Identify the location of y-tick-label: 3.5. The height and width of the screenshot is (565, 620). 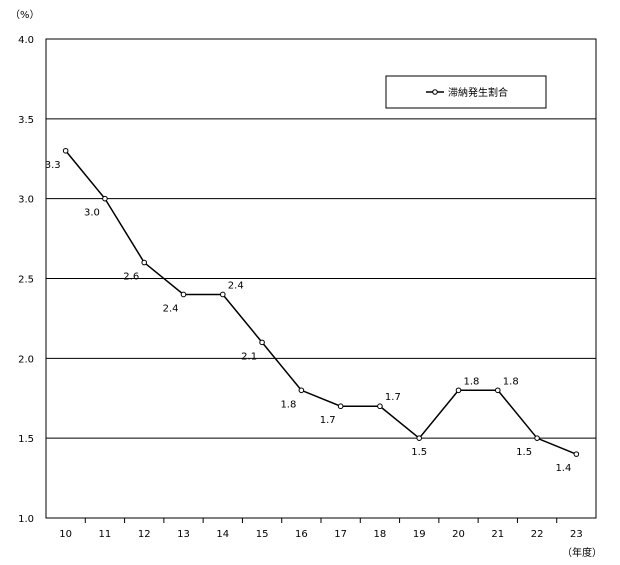
(26, 120).